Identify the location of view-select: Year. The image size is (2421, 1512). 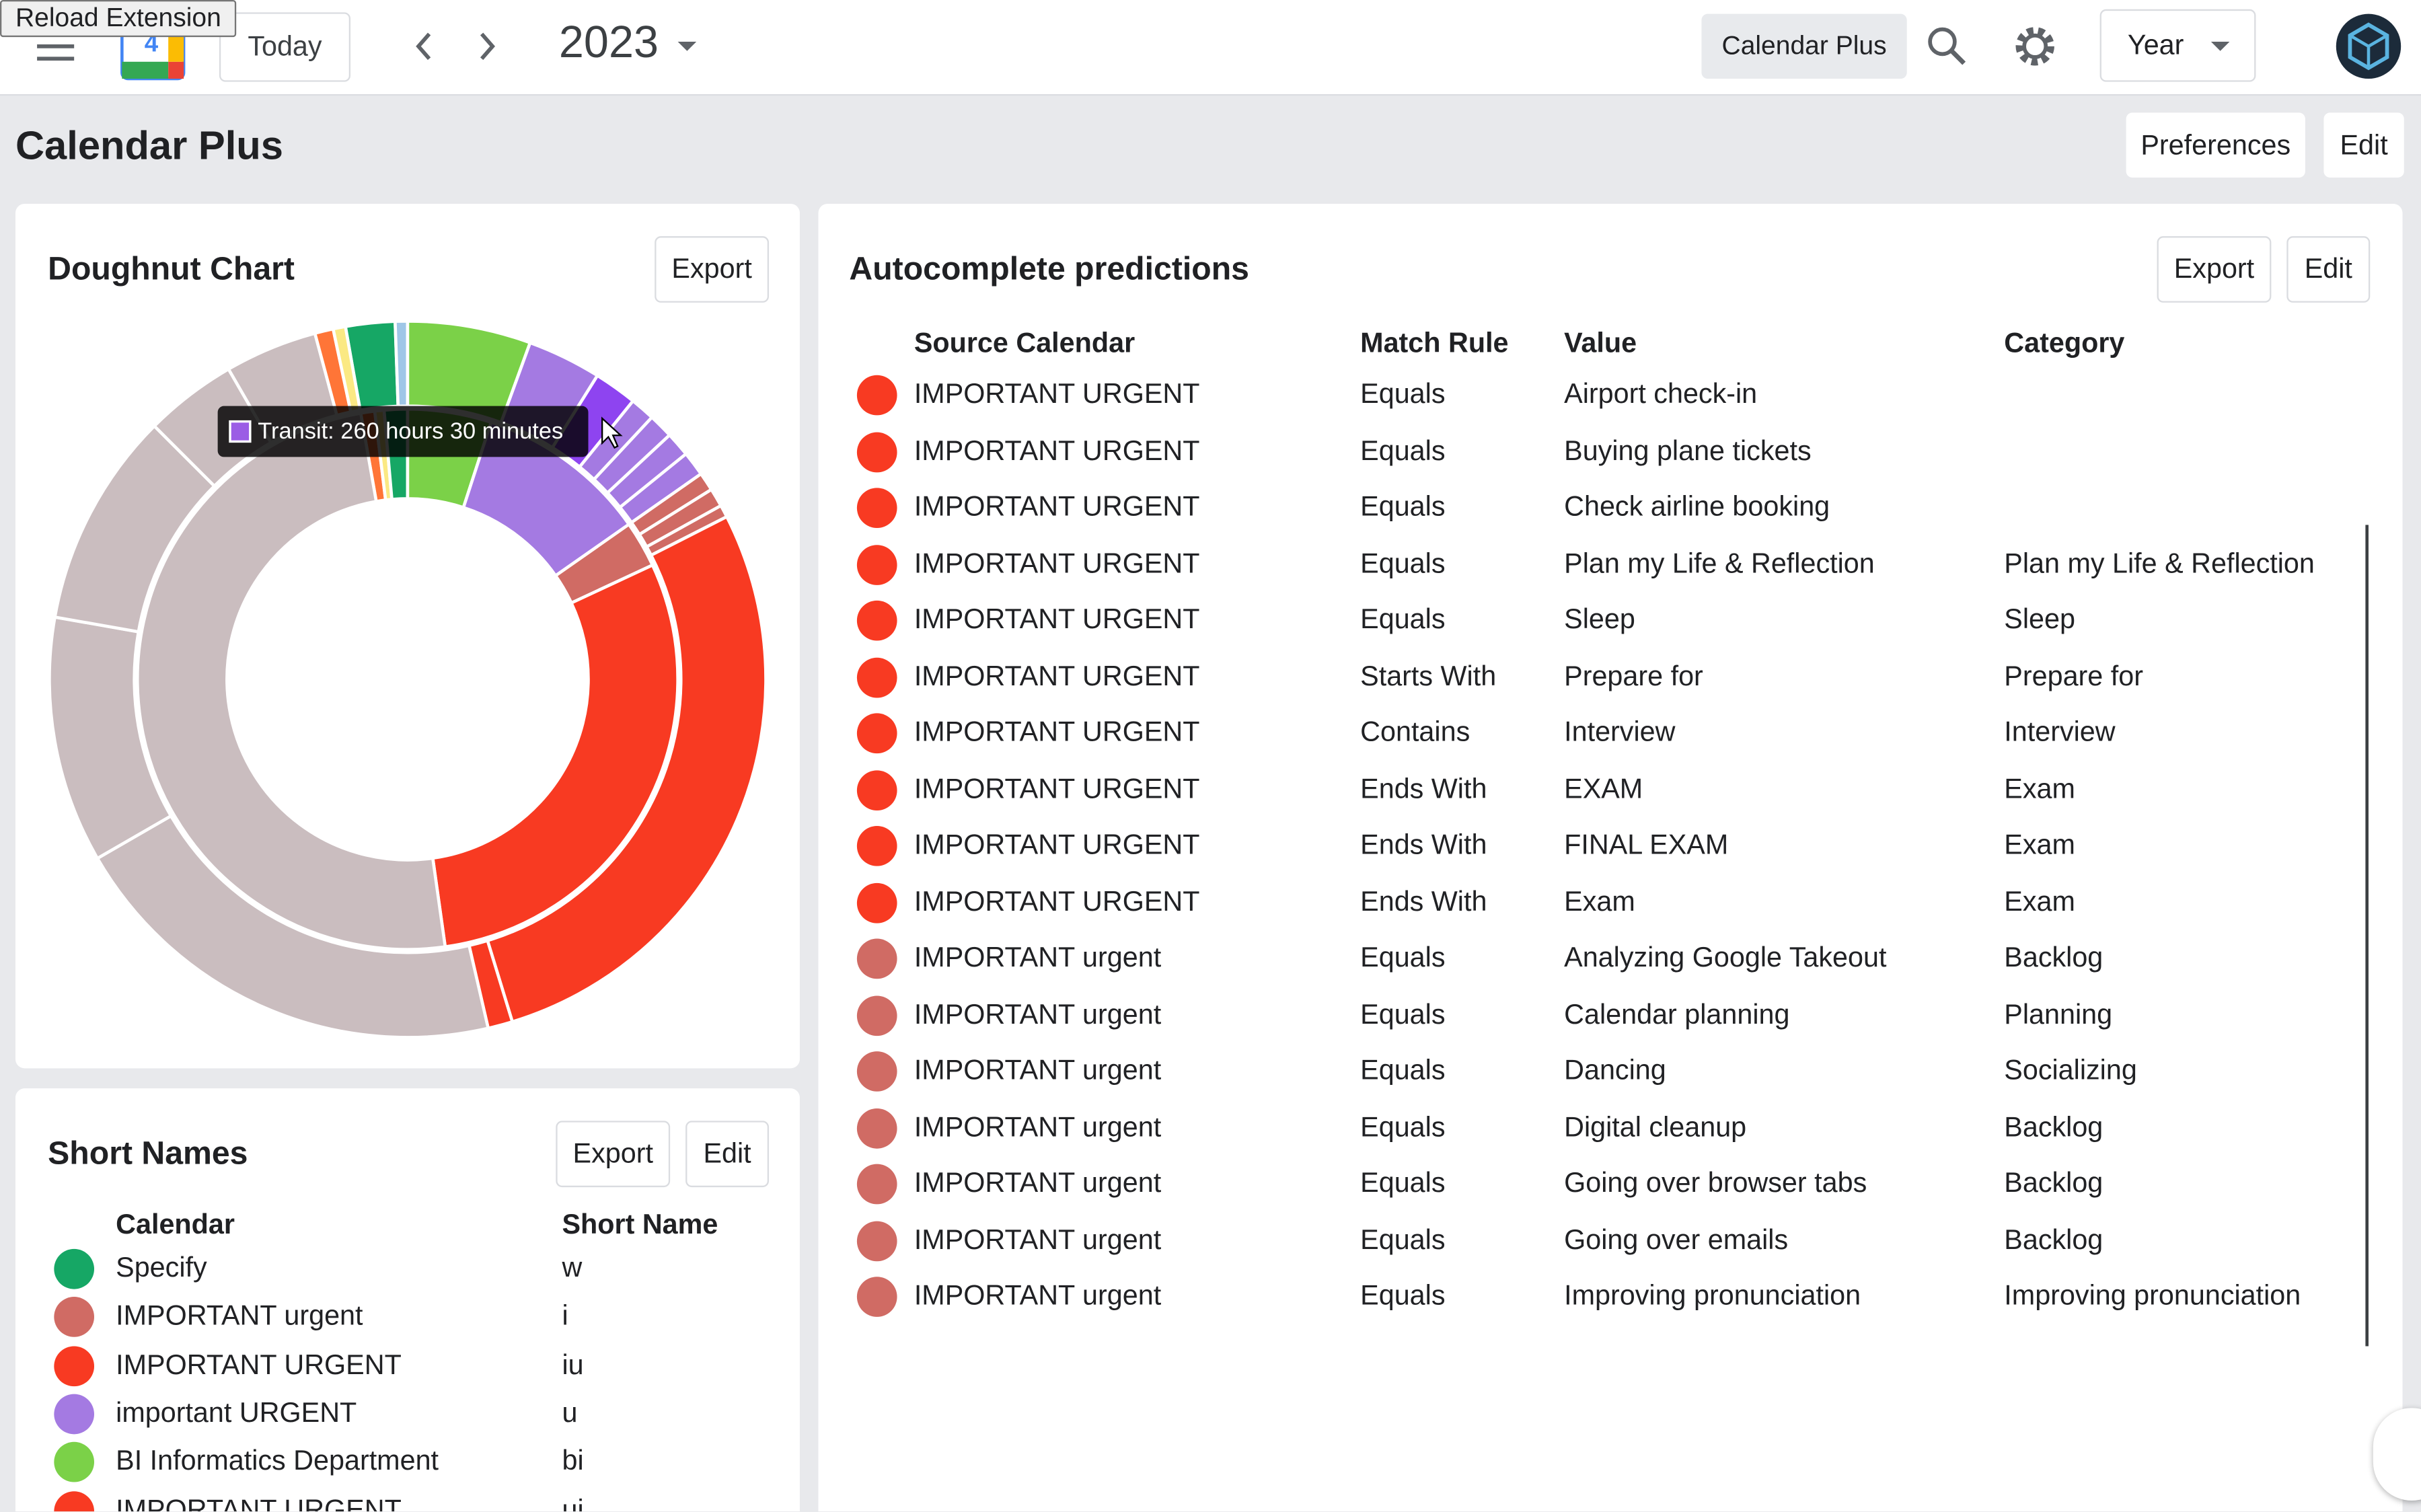
(2178, 46).